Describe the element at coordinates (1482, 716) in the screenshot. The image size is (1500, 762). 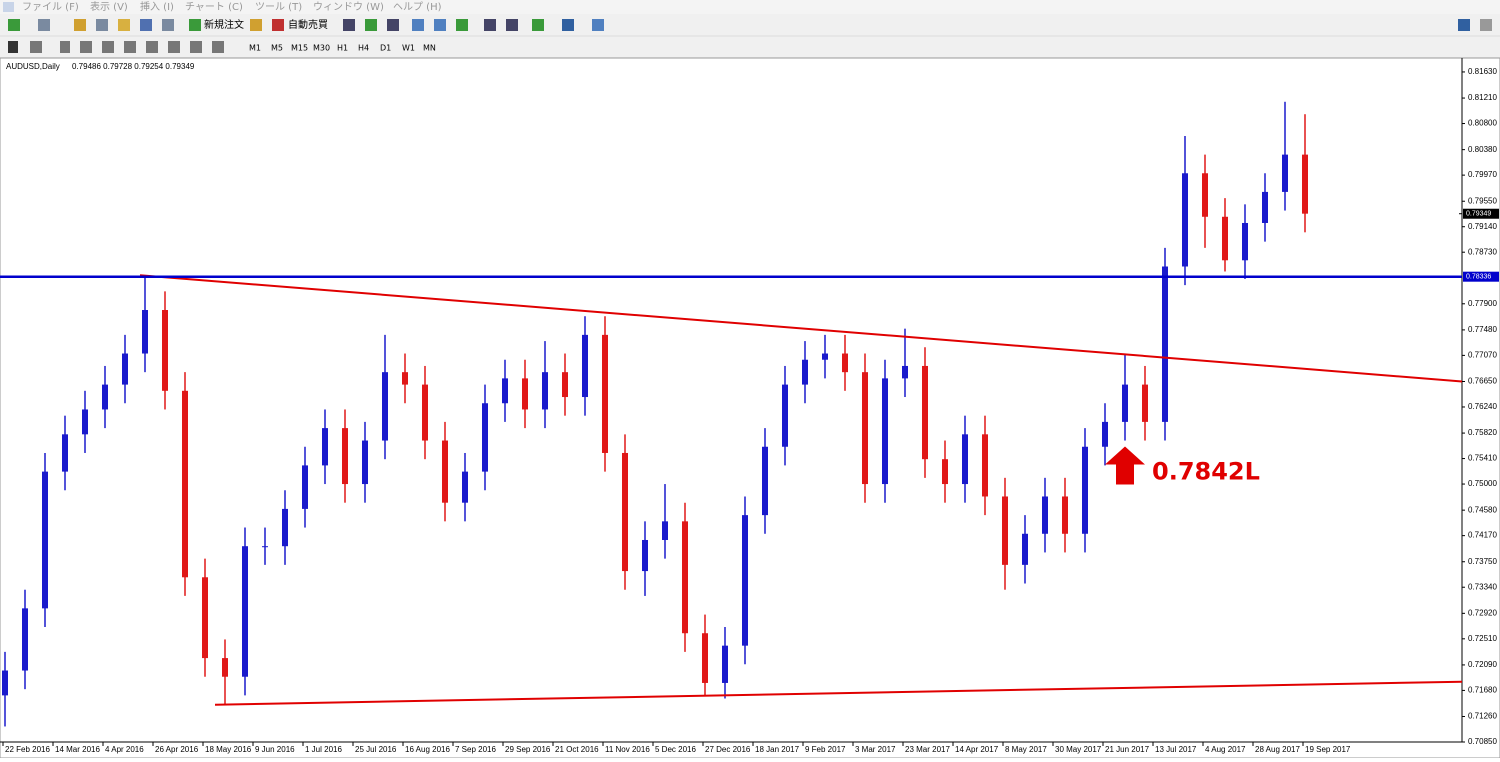
I see `y-tick-label: 0.71260` at that location.